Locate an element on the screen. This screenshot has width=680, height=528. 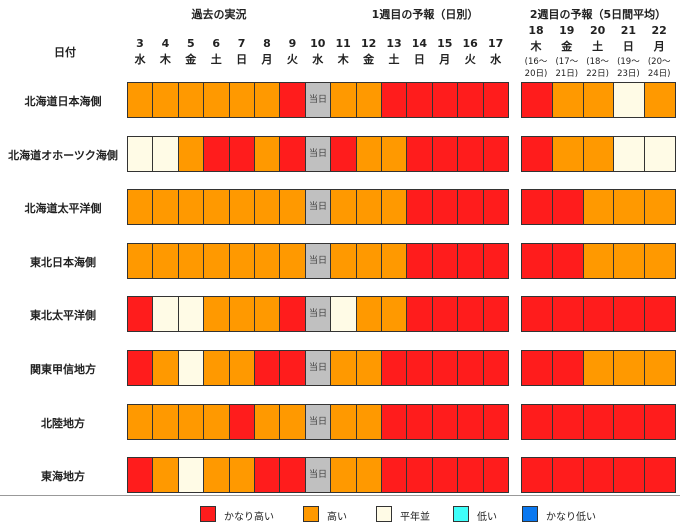
day-weekday-label: 日 is located at coordinates (419, 59).